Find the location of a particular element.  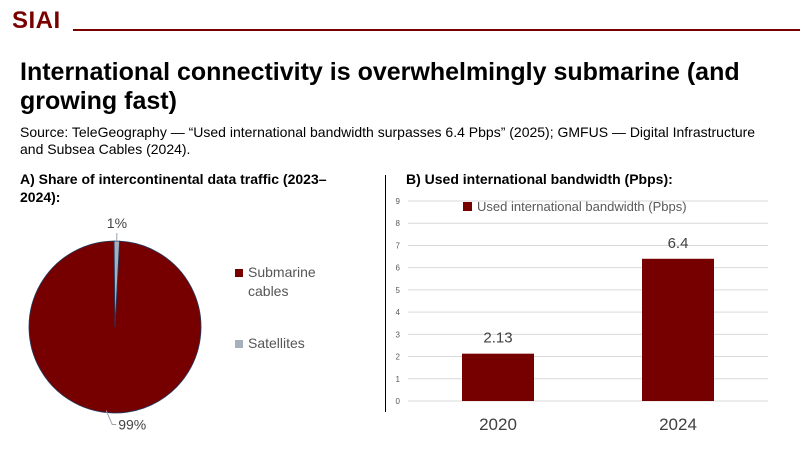

y-tick-label: 7 is located at coordinates (398, 245).